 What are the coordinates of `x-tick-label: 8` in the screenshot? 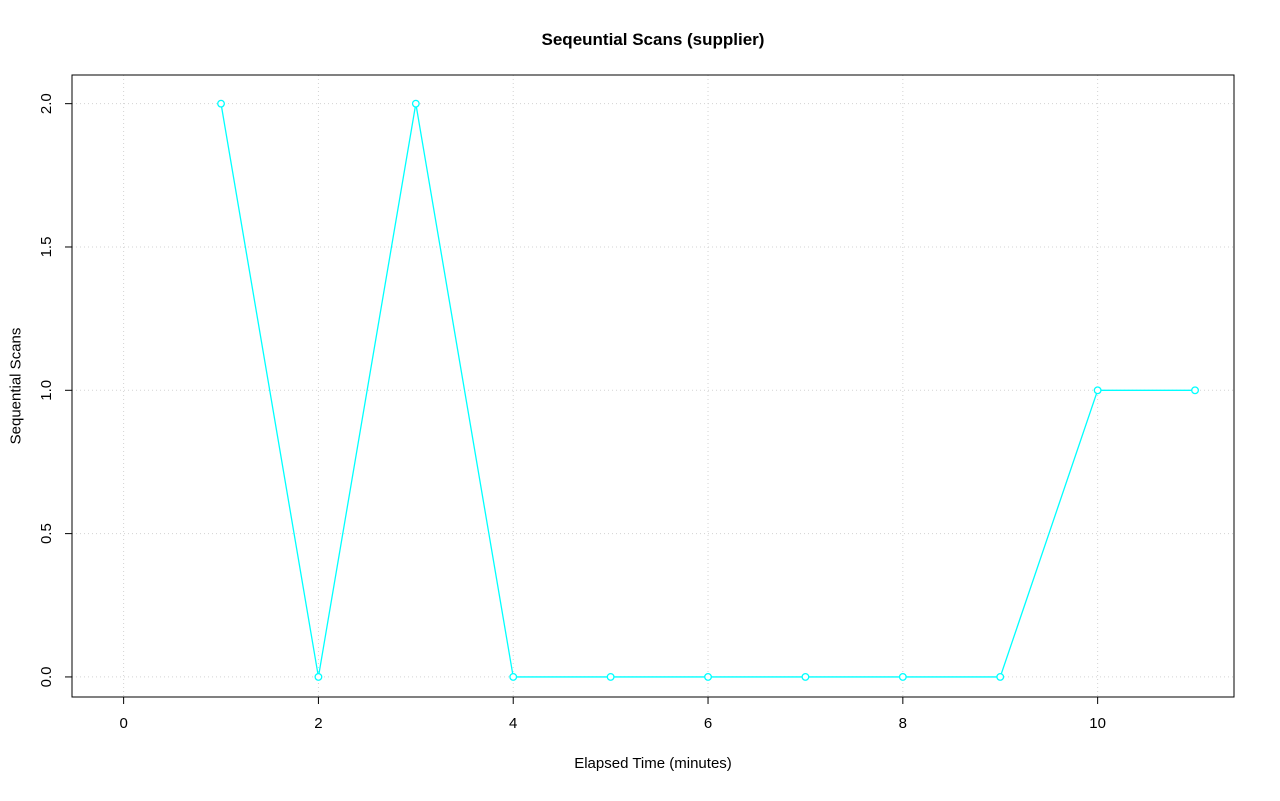 It's located at (903, 723).